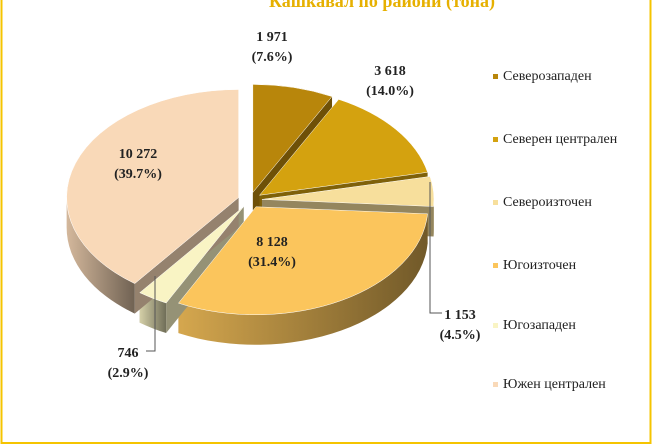  I want to click on legend-label: Югозападен, so click(539, 325).